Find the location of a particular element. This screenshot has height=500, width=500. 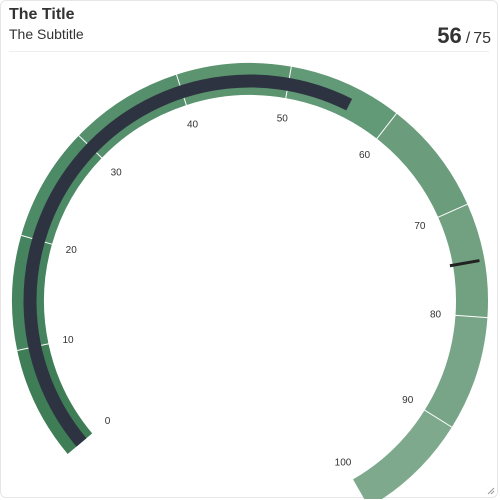

gauge-tick-label-9: 90 is located at coordinates (408, 400).